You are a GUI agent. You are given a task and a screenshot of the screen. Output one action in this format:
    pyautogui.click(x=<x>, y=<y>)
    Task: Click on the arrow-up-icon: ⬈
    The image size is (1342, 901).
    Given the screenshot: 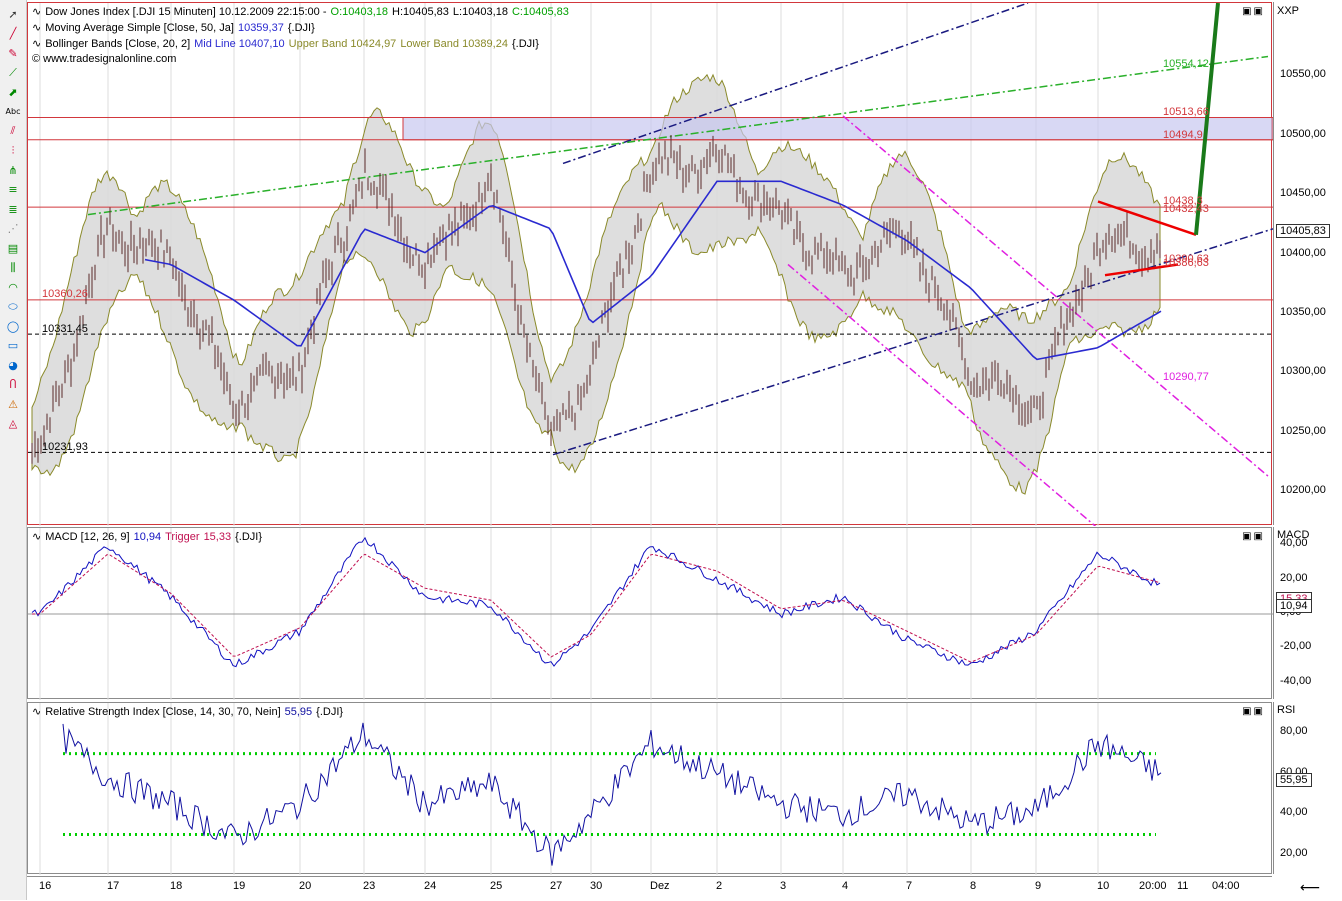 What is the action you would take?
    pyautogui.click(x=13, y=92)
    